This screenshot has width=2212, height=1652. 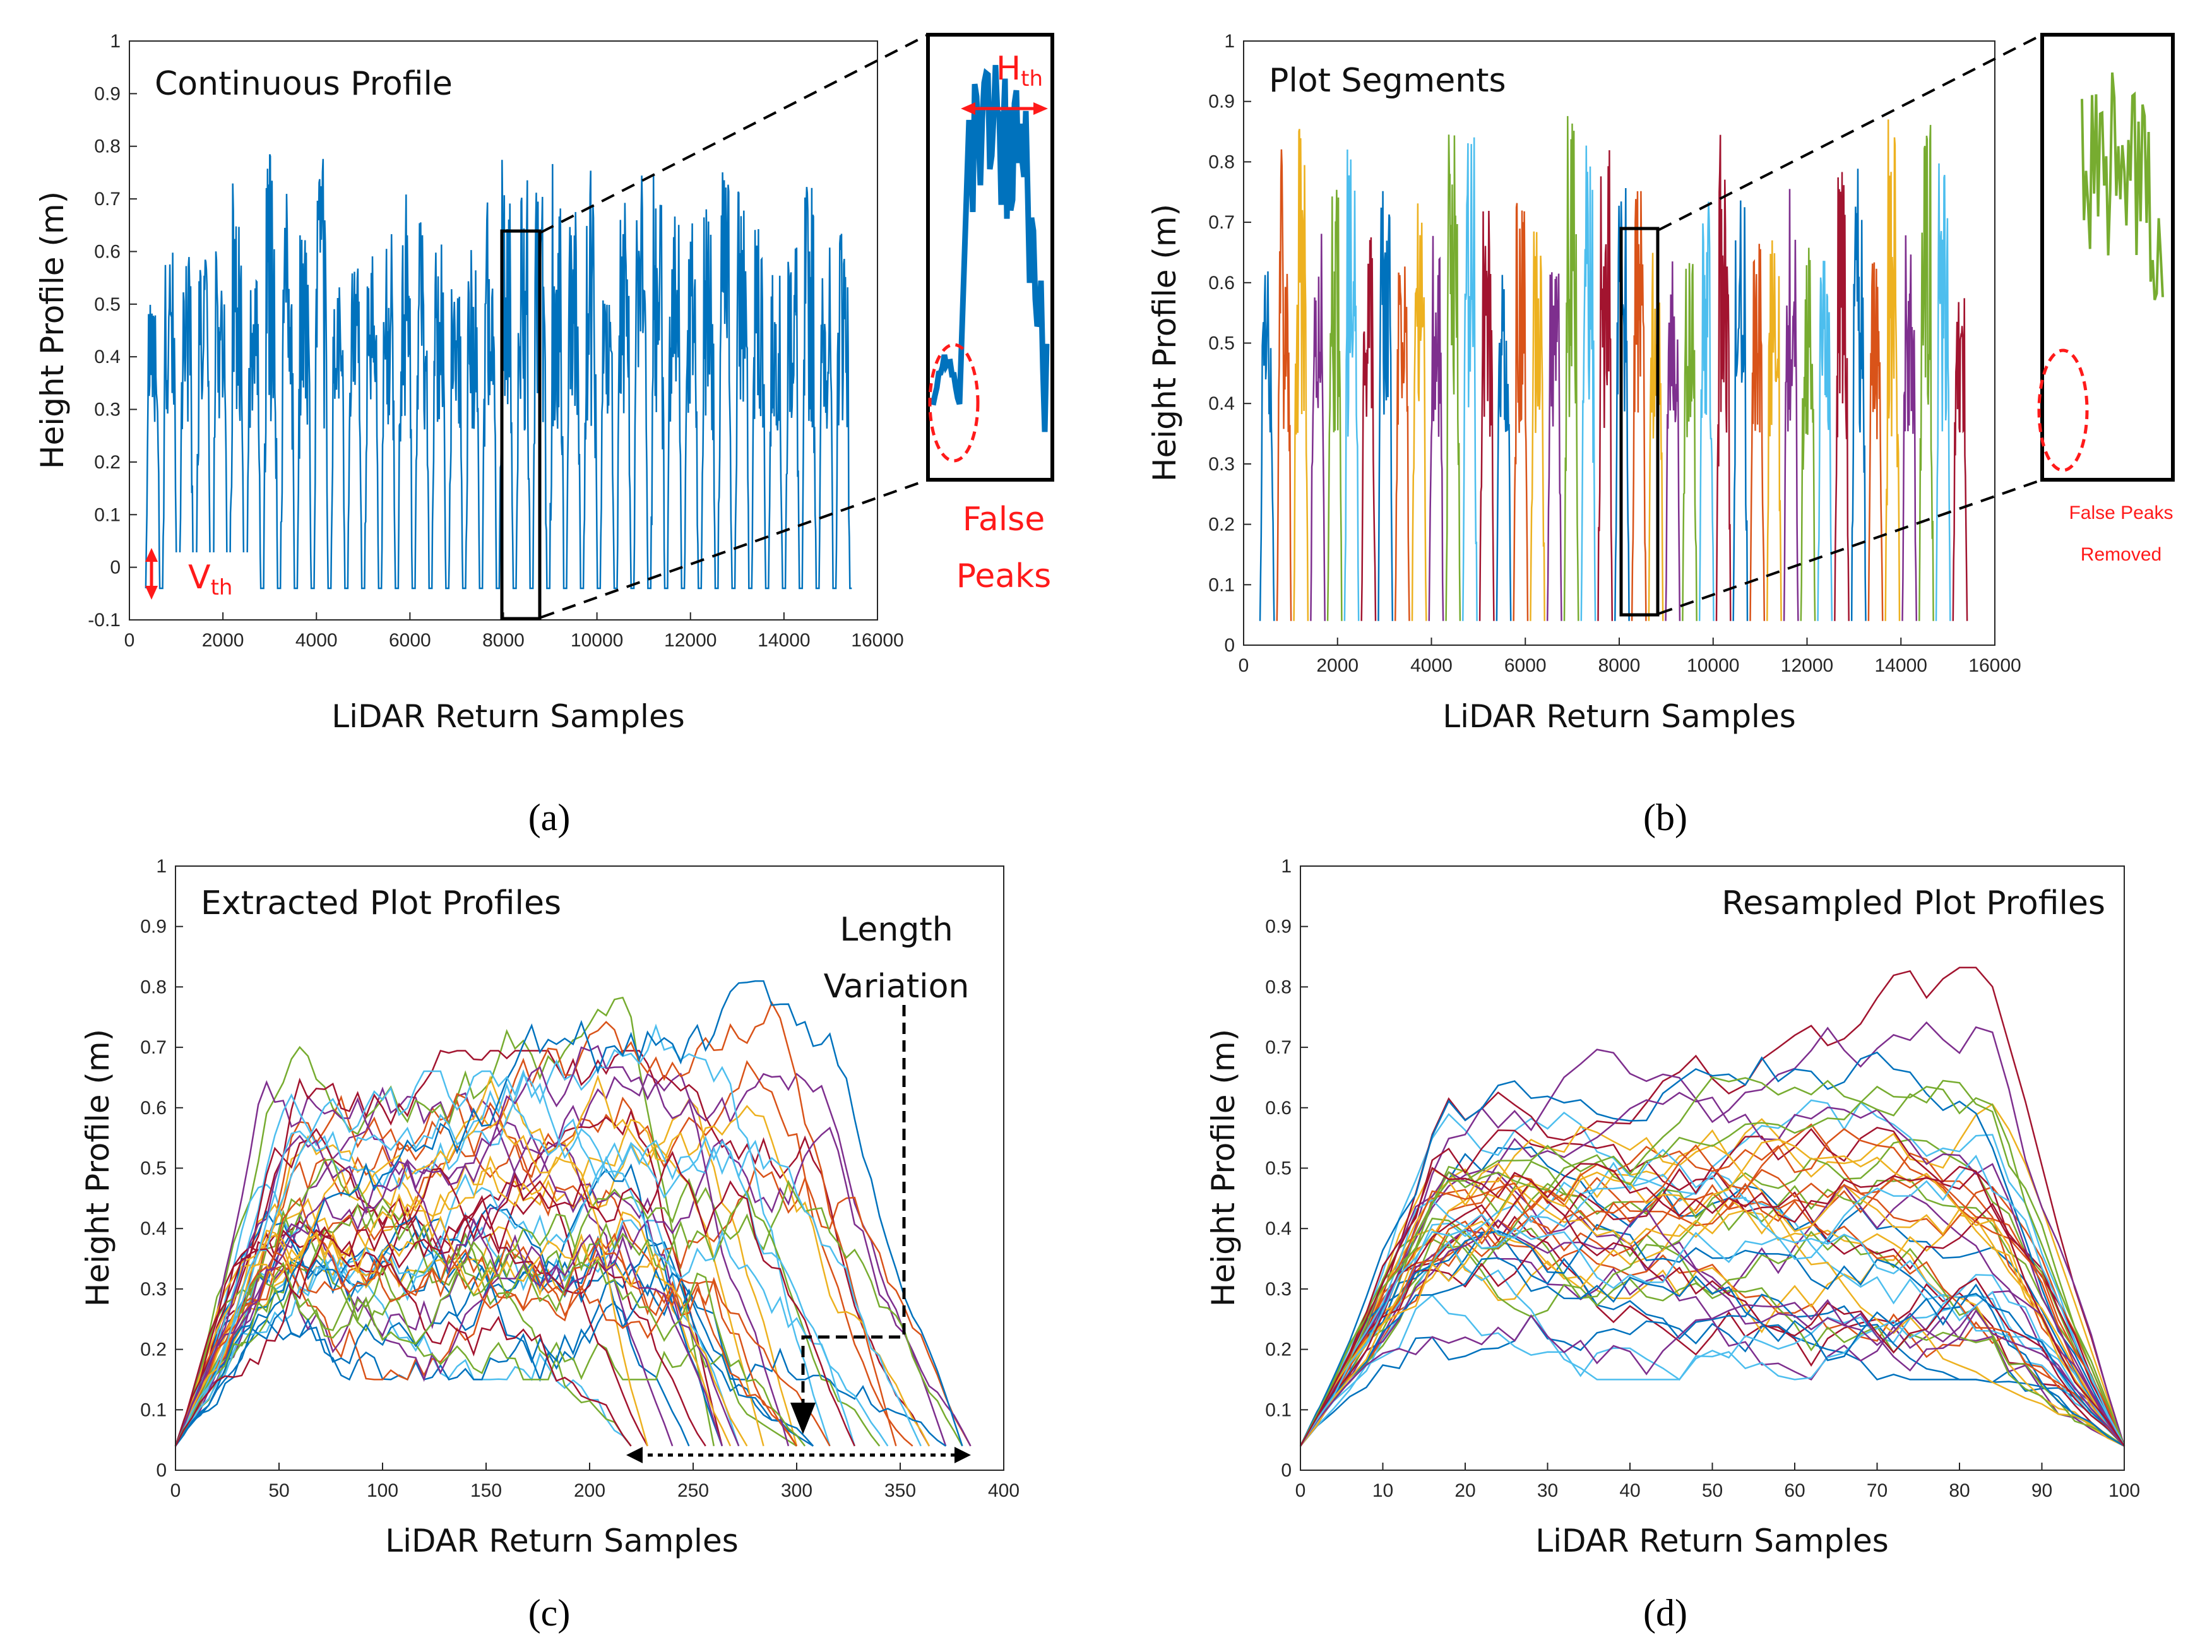 I want to click on length-variation-label-2: Variation, so click(x=897, y=987).